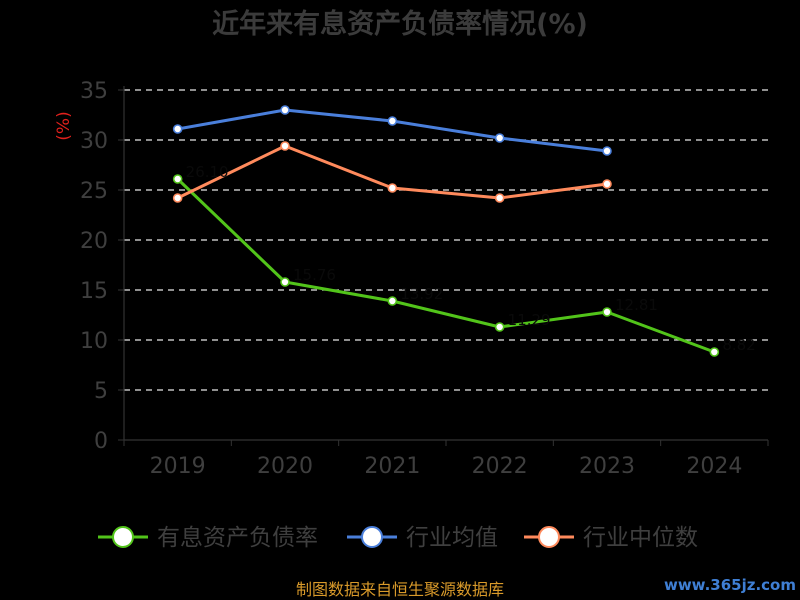  What do you see at coordinates (452, 538) in the screenshot?
I see `legend-label: 行业均值` at bounding box center [452, 538].